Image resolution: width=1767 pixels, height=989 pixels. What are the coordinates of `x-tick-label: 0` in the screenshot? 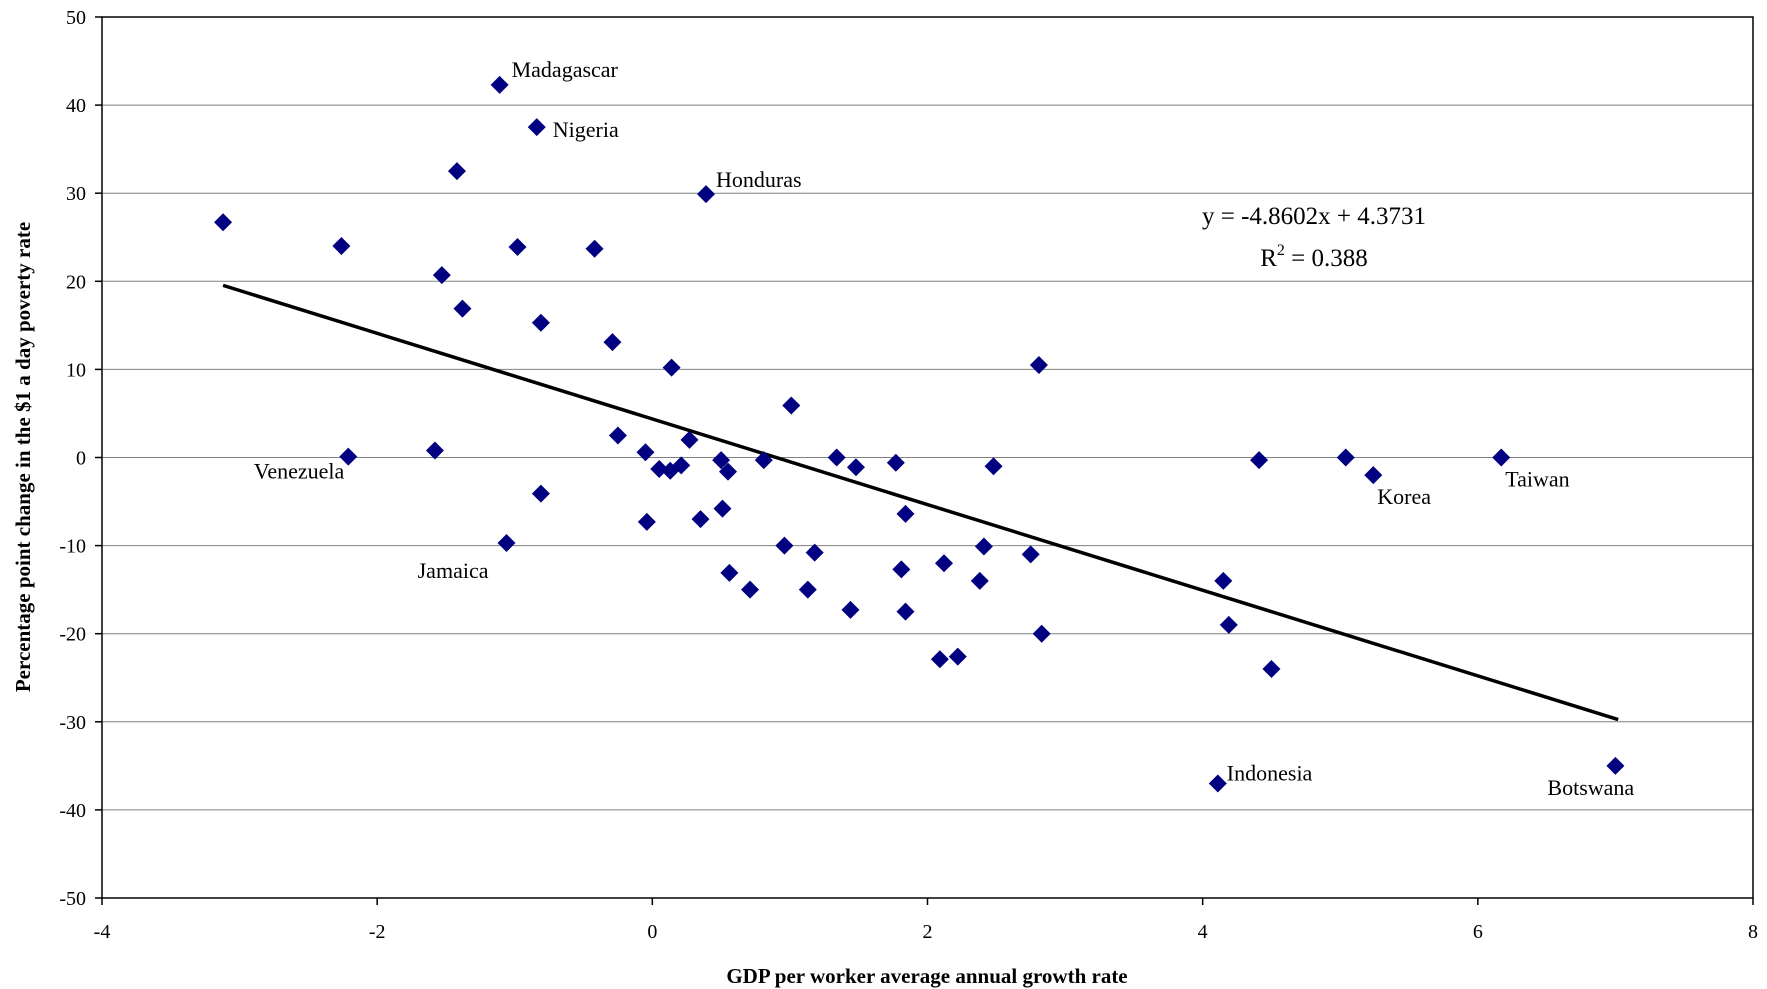 It's located at (652, 932).